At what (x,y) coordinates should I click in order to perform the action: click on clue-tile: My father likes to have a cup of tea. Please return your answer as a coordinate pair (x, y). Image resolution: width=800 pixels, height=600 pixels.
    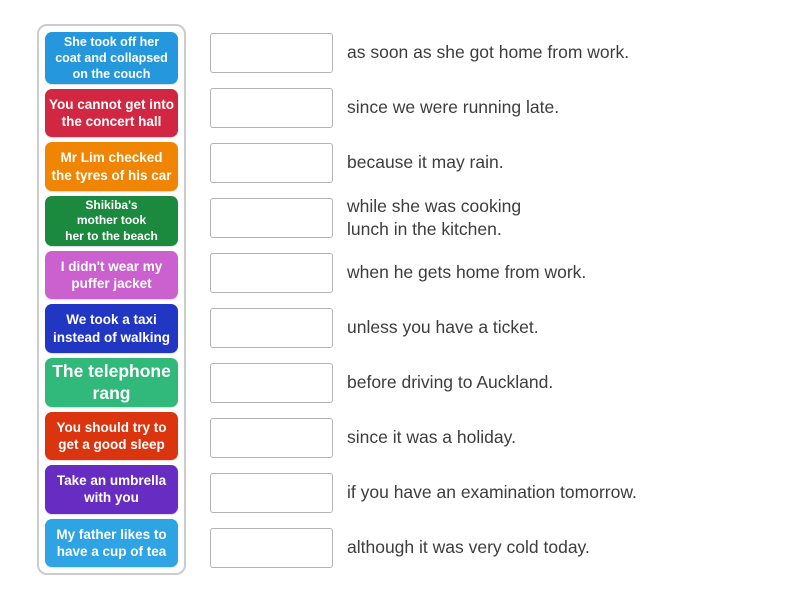
    Looking at the image, I should click on (111, 543).